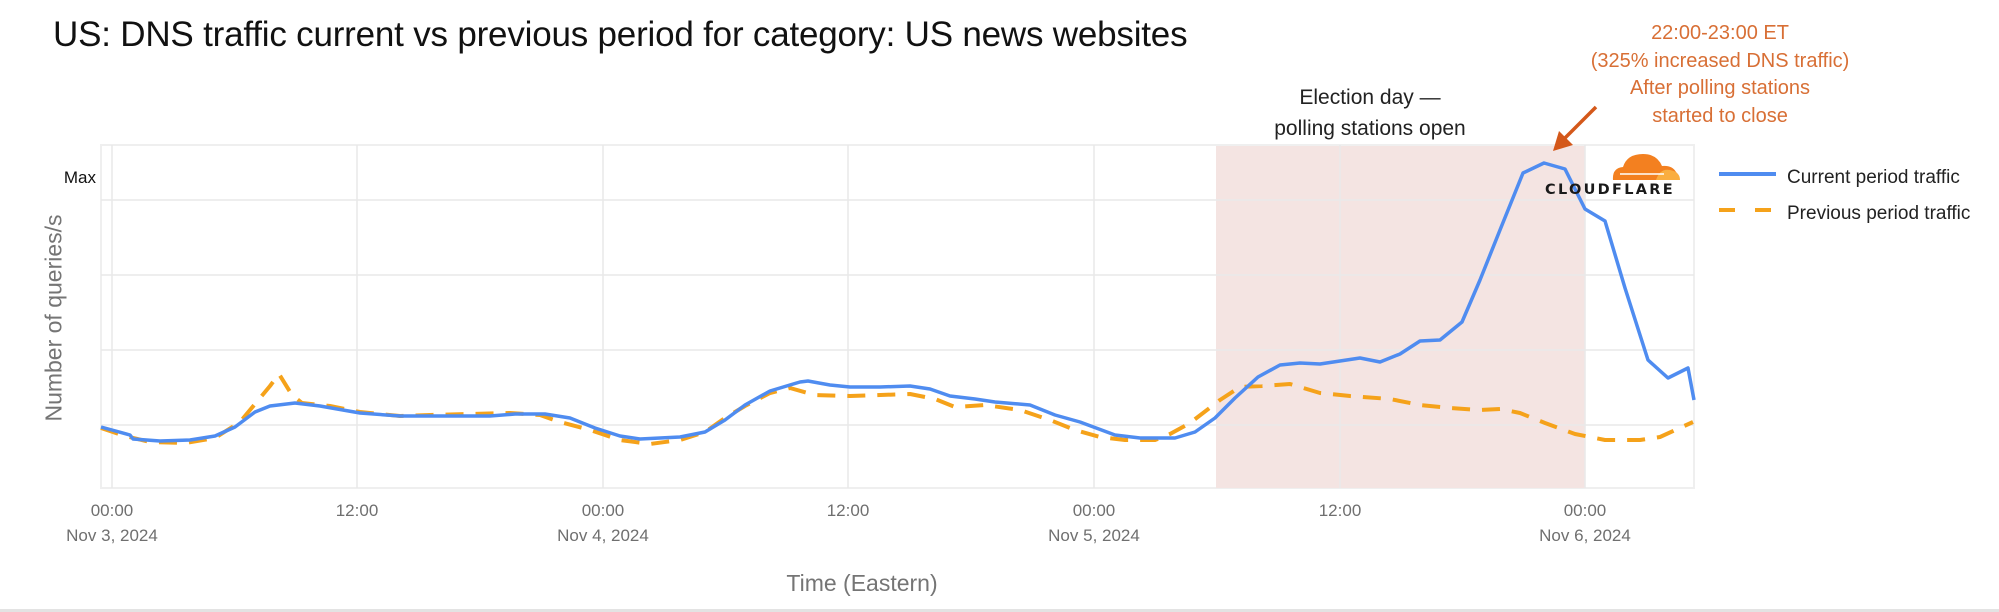  I want to click on x-tick: 00:00 Nov 6, 2024, so click(1585, 523).